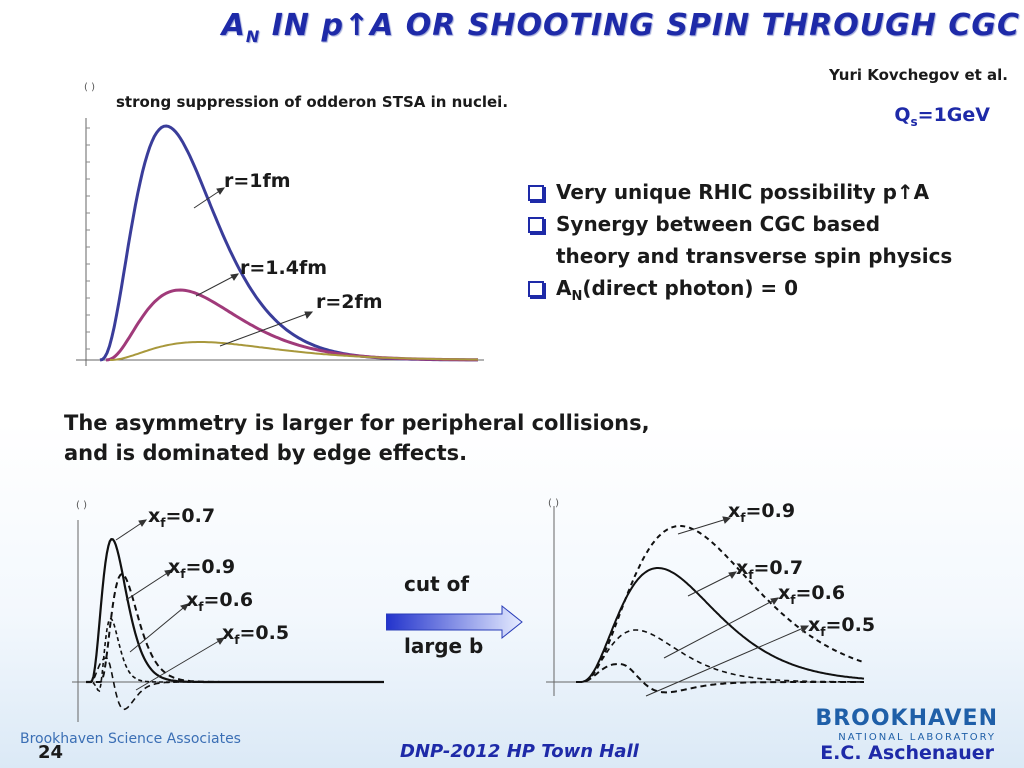 The image size is (1024, 768). What do you see at coordinates (519, 751) in the screenshot?
I see `conference-name: DNP-2012 HP Town Hall` at bounding box center [519, 751].